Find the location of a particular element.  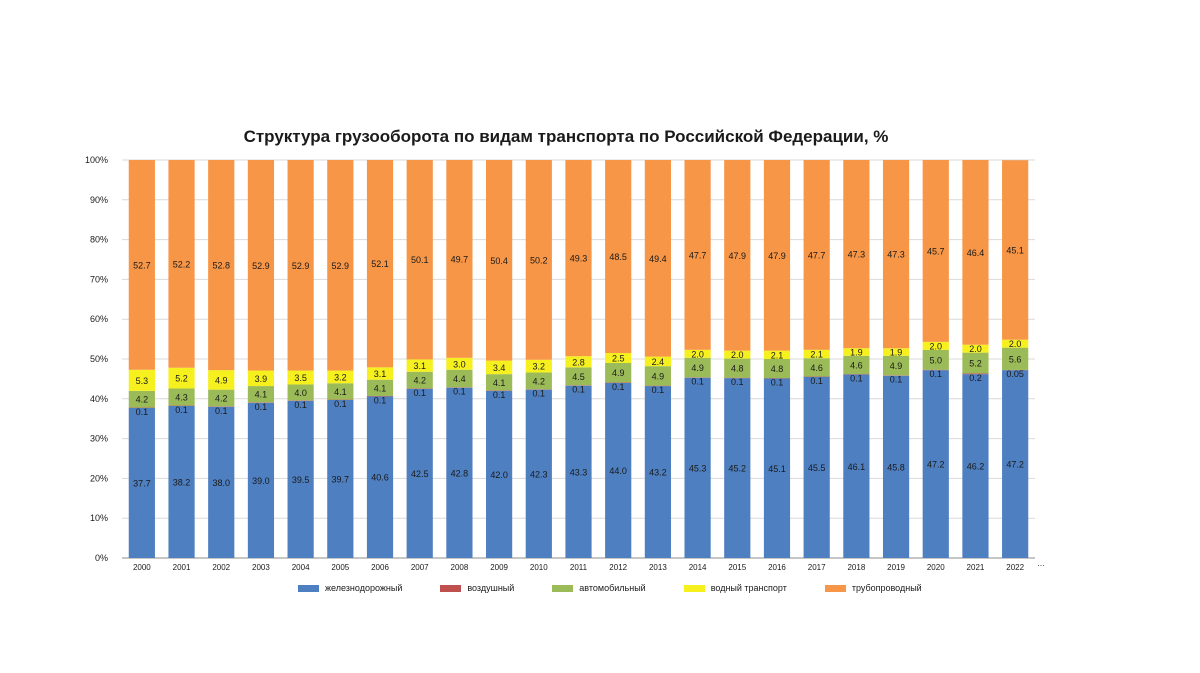

y-tick-label: 60% is located at coordinates (99, 319).